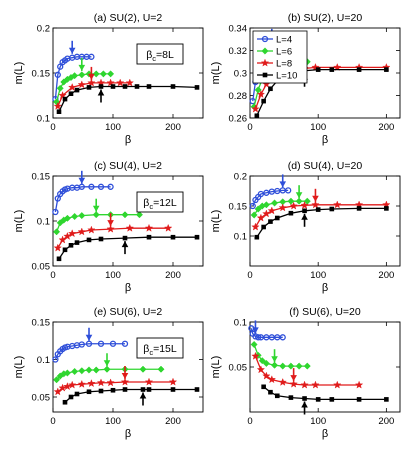 This screenshot has width=415, height=457. Describe the element at coordinates (160, 350) in the screenshot. I see `annotation-text: βc=15L` at that location.